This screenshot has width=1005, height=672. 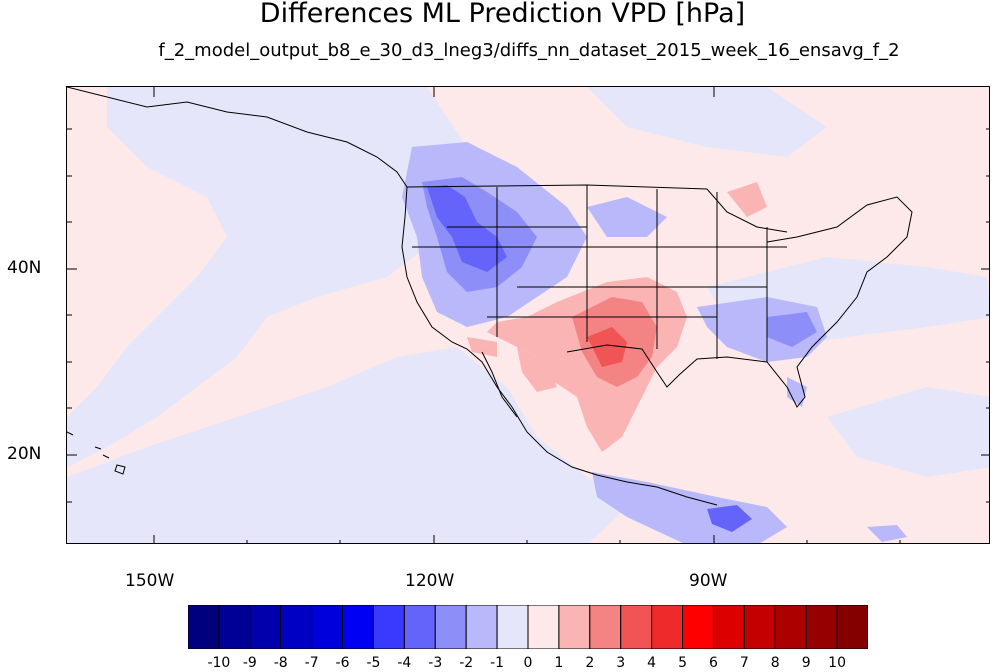 What do you see at coordinates (404, 663) in the screenshot?
I see `colorbar-label: -4` at bounding box center [404, 663].